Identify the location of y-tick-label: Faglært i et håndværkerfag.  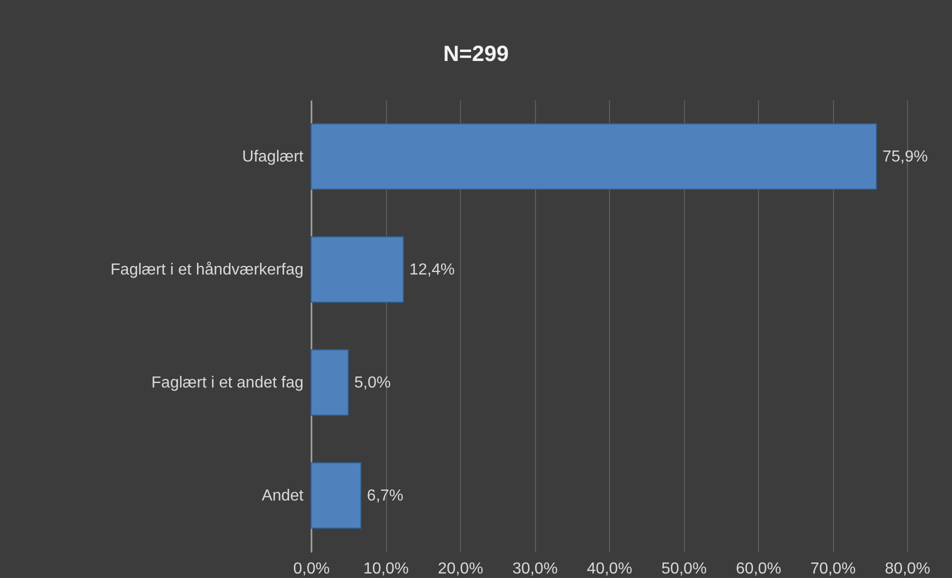
(207, 270).